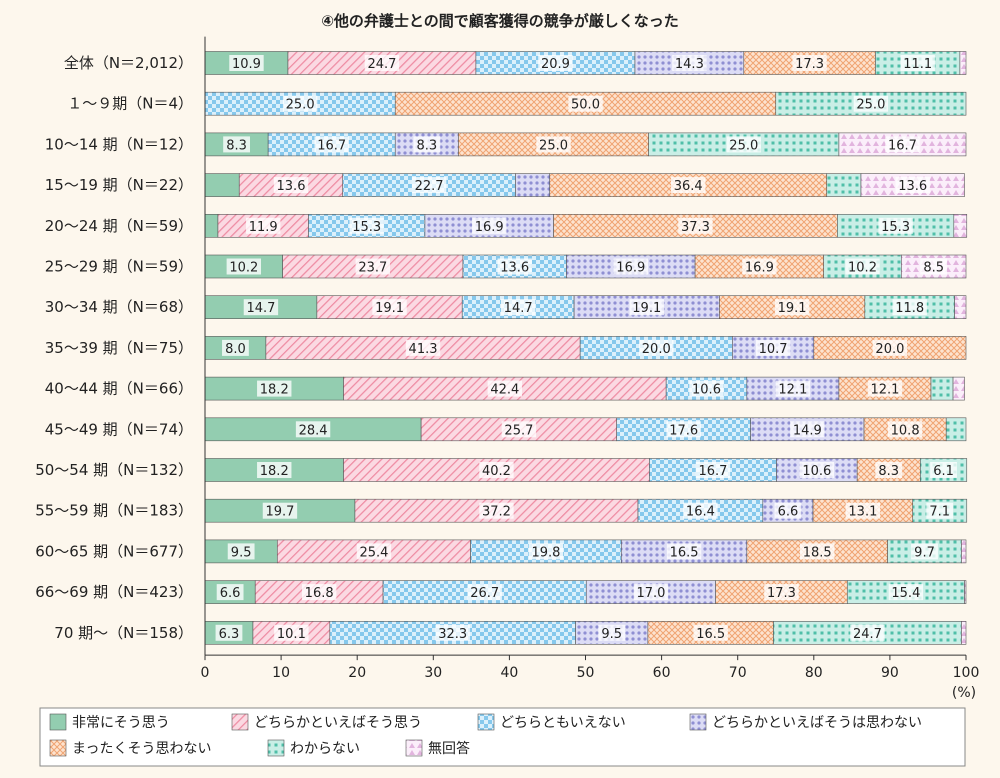  What do you see at coordinates (279, 512) in the screenshot?
I see `value-label: 19.7` at bounding box center [279, 512].